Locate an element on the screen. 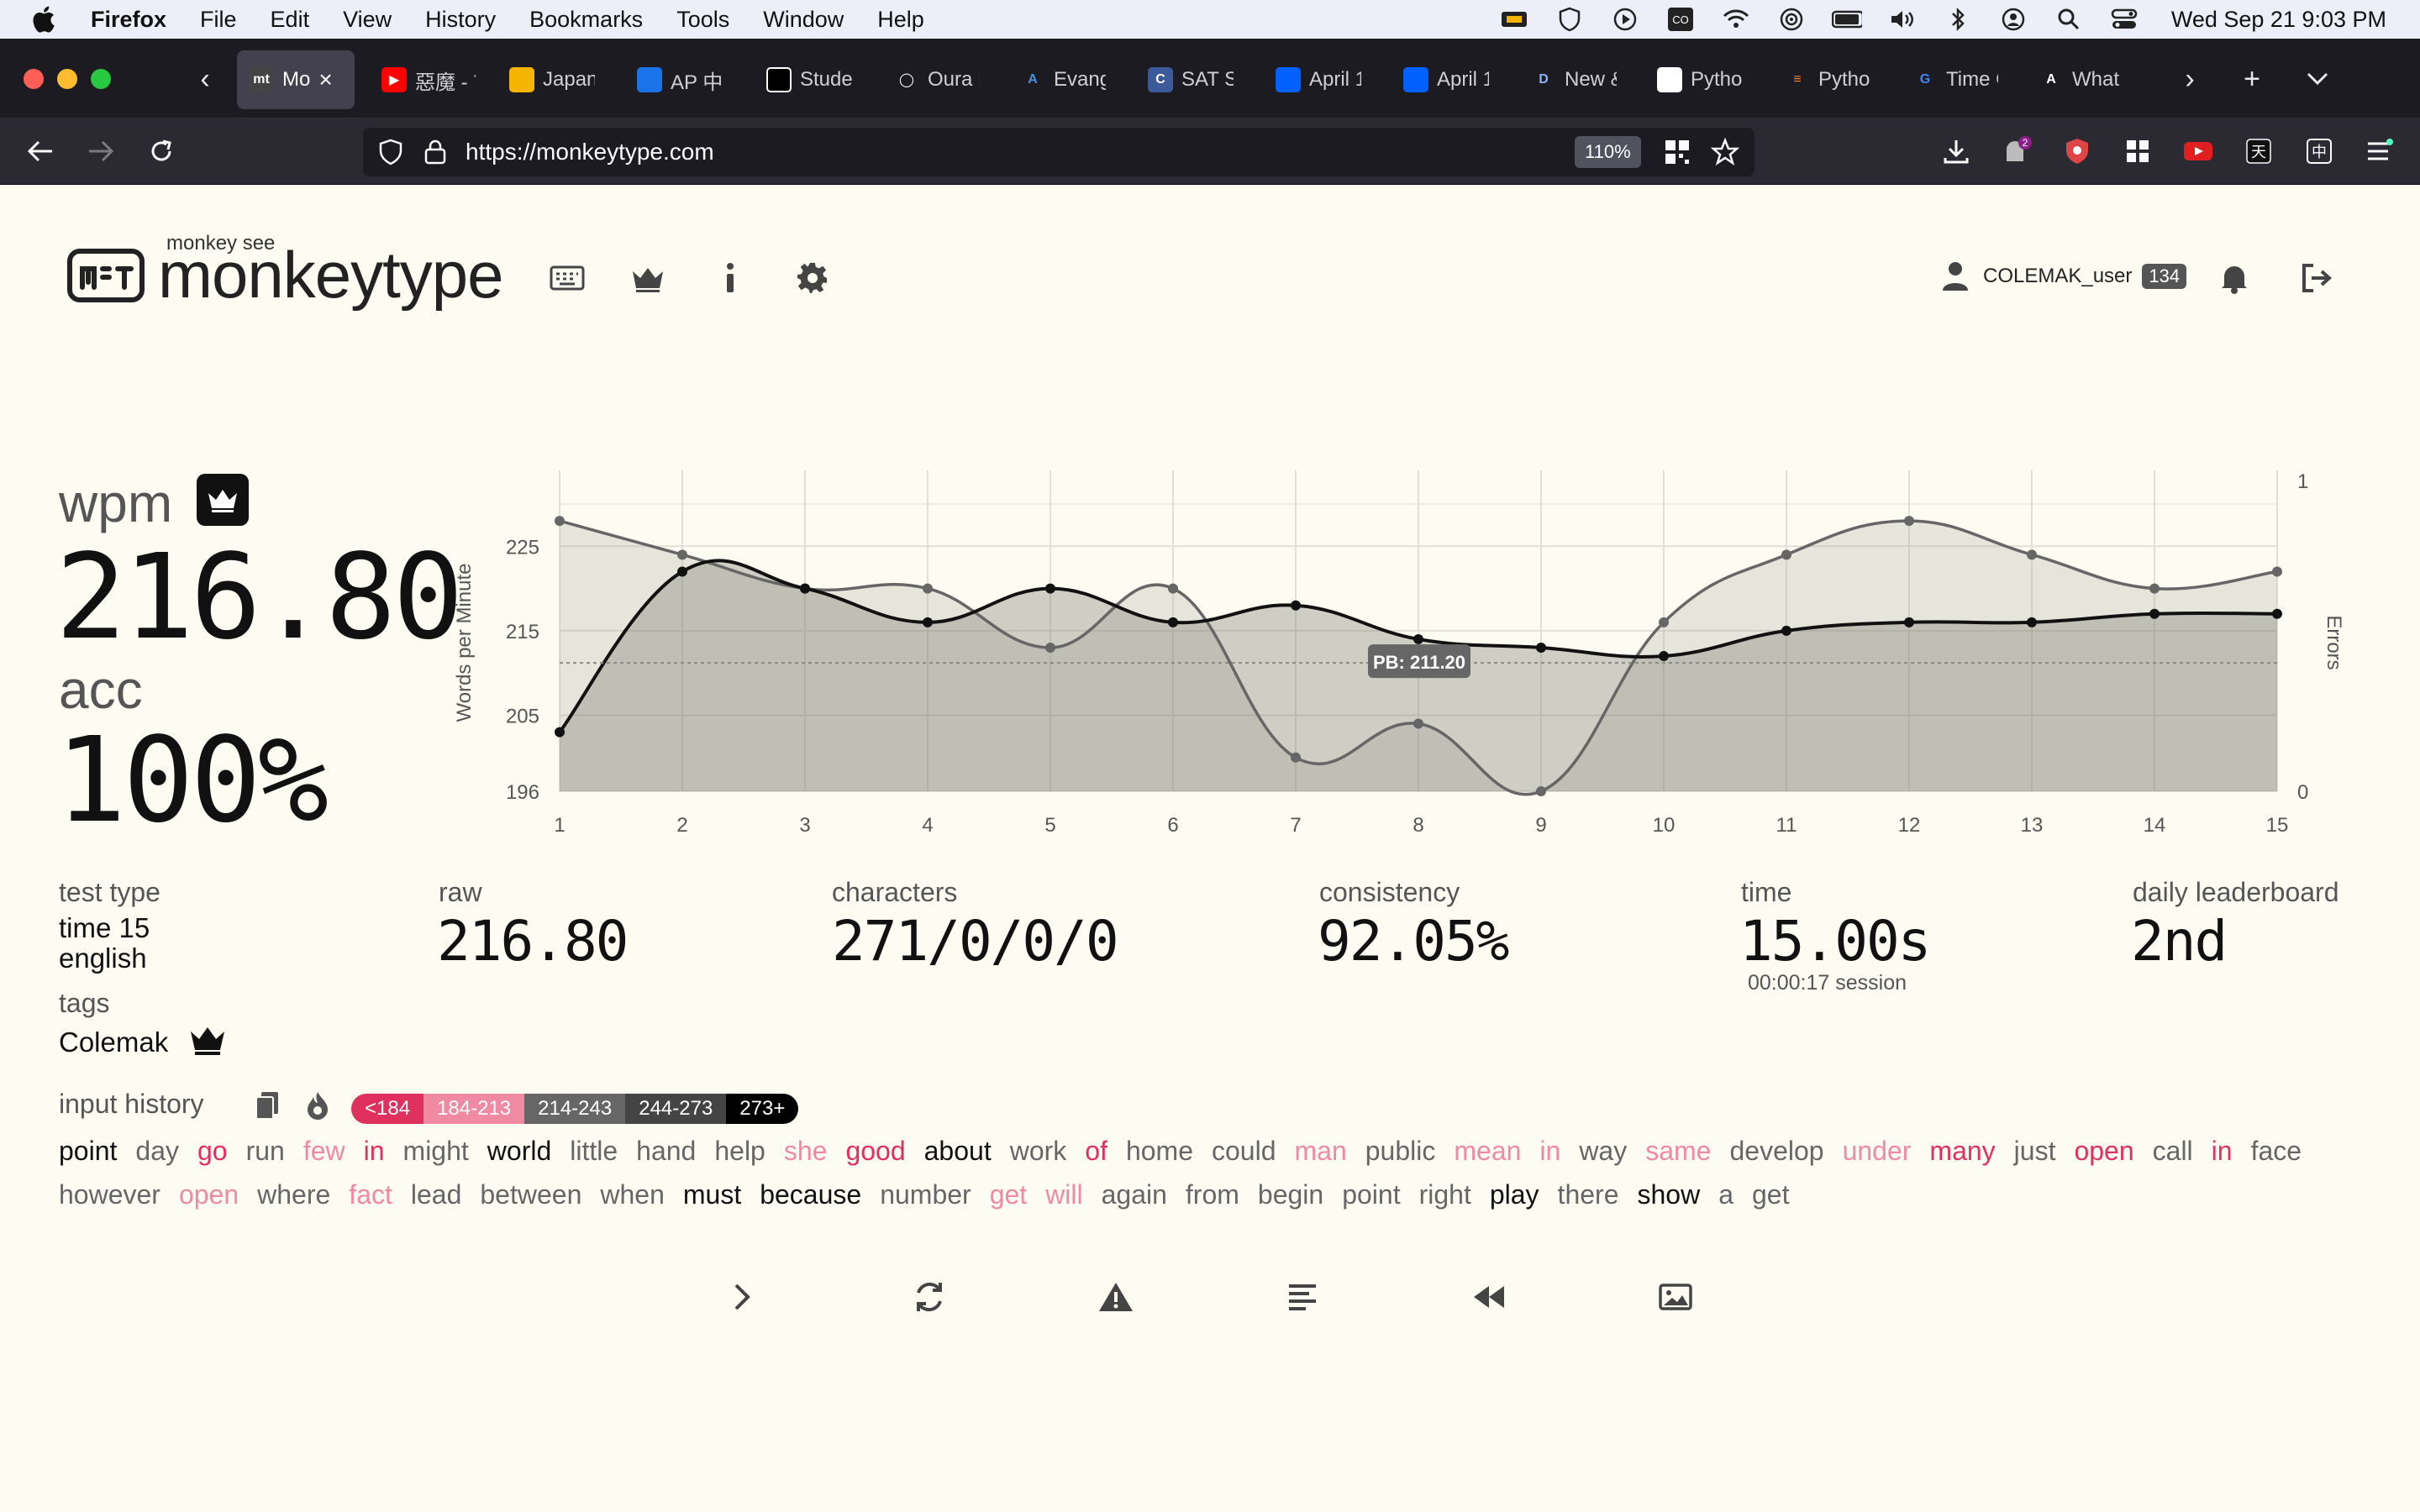  menu-bookmarks: Bookmarks is located at coordinates (586, 19).